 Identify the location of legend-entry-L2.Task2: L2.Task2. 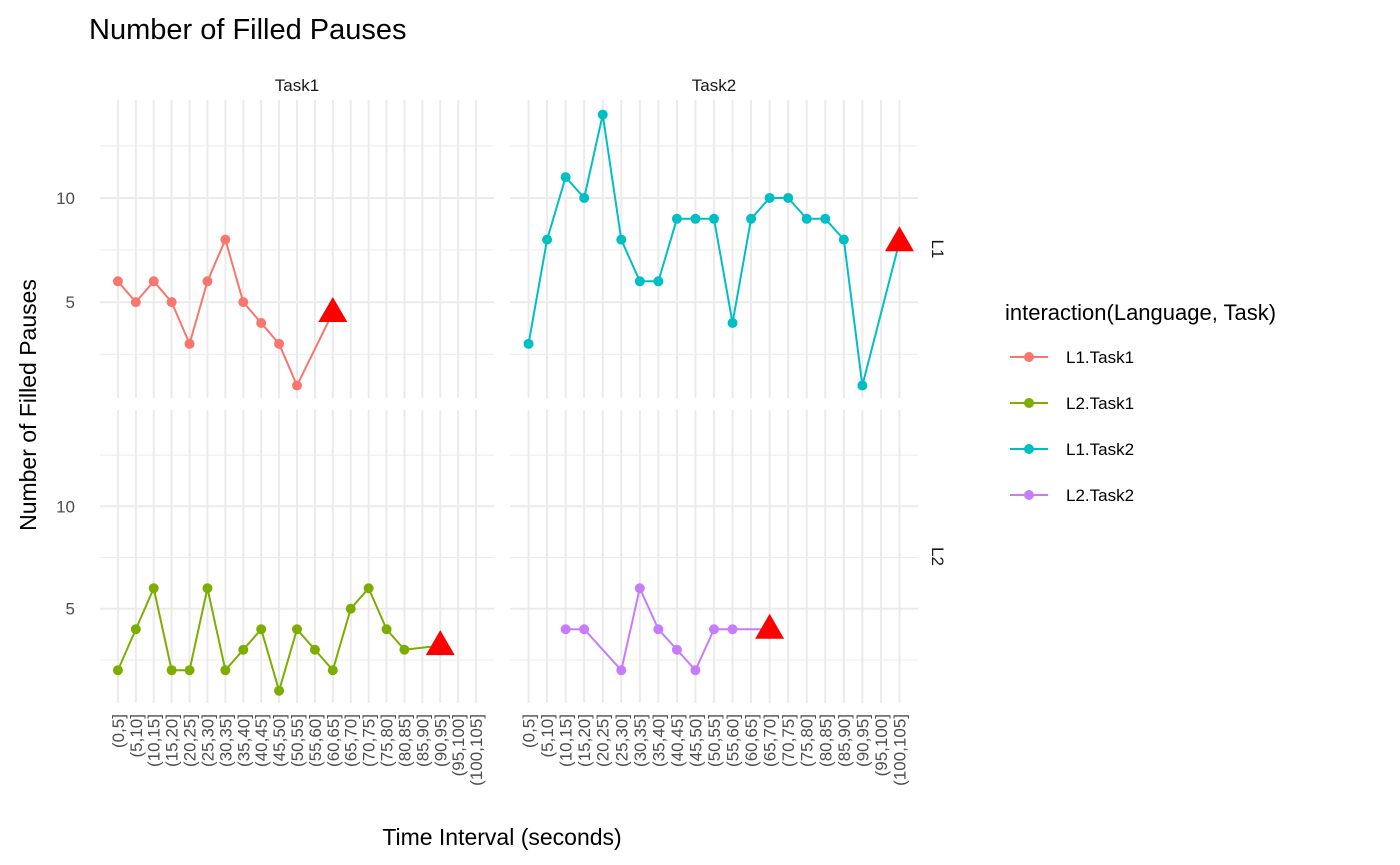
(1072, 495).